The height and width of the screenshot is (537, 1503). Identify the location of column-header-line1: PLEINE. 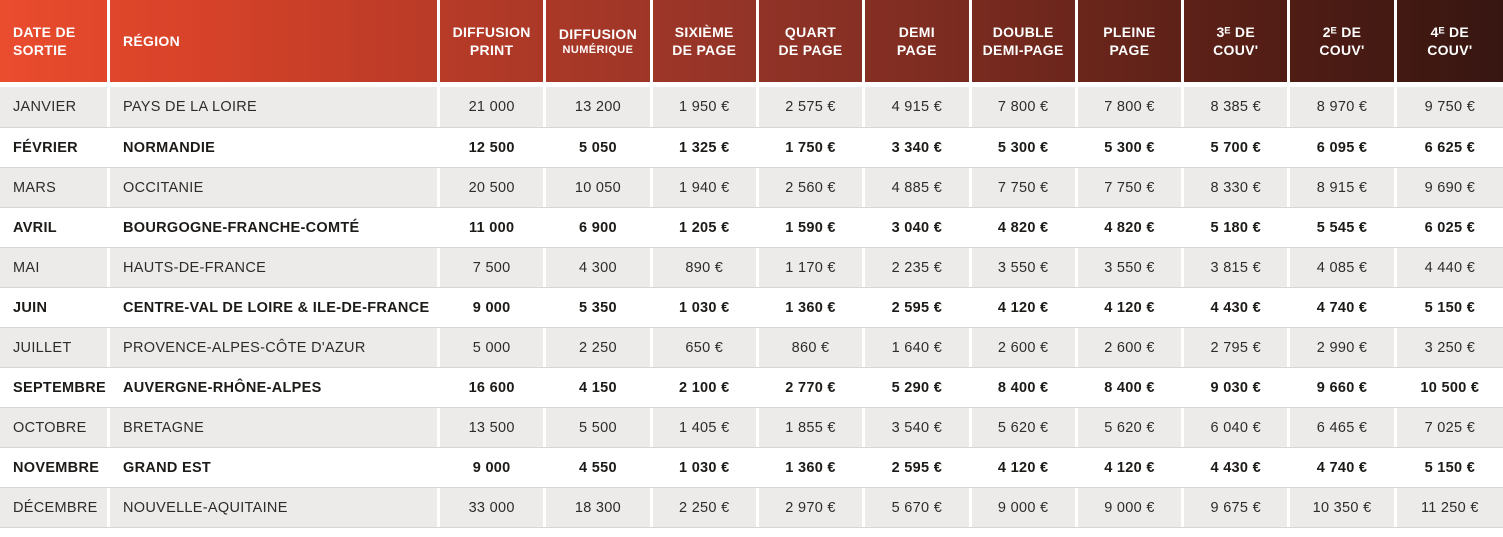
(1129, 31).